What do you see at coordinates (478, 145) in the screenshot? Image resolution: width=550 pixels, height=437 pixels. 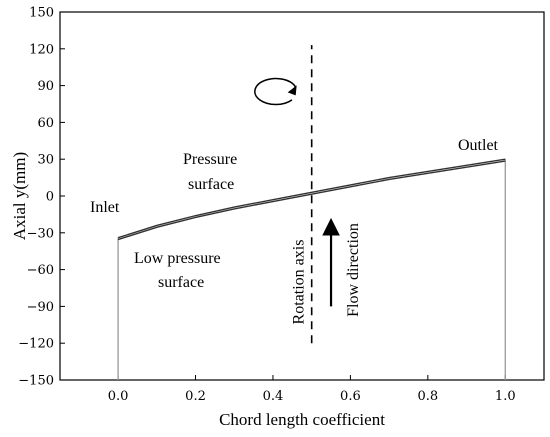 I see `outlet-label: Outlet` at bounding box center [478, 145].